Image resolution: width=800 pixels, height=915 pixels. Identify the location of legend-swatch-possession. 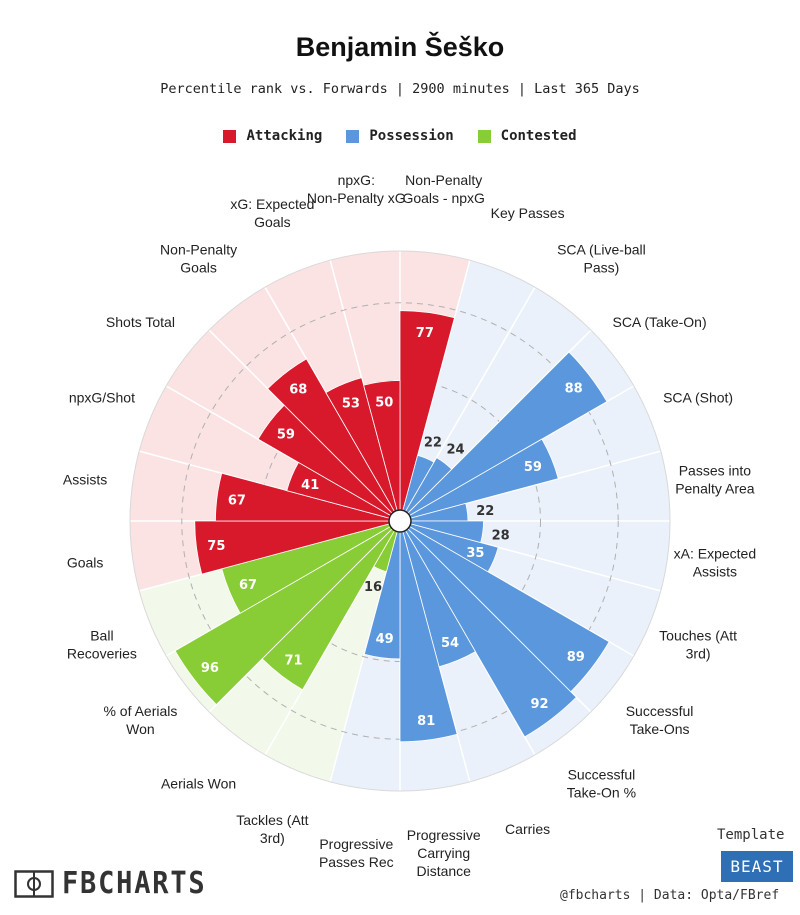
(353, 136).